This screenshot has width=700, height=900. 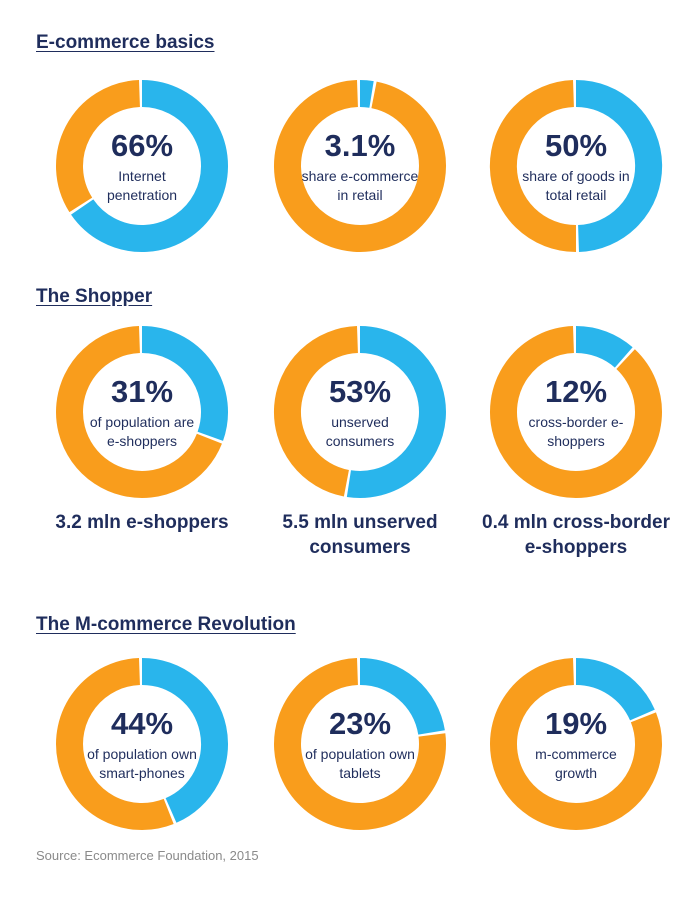 I want to click on section-title-the-shopper: The Shopper, so click(x=94, y=296).